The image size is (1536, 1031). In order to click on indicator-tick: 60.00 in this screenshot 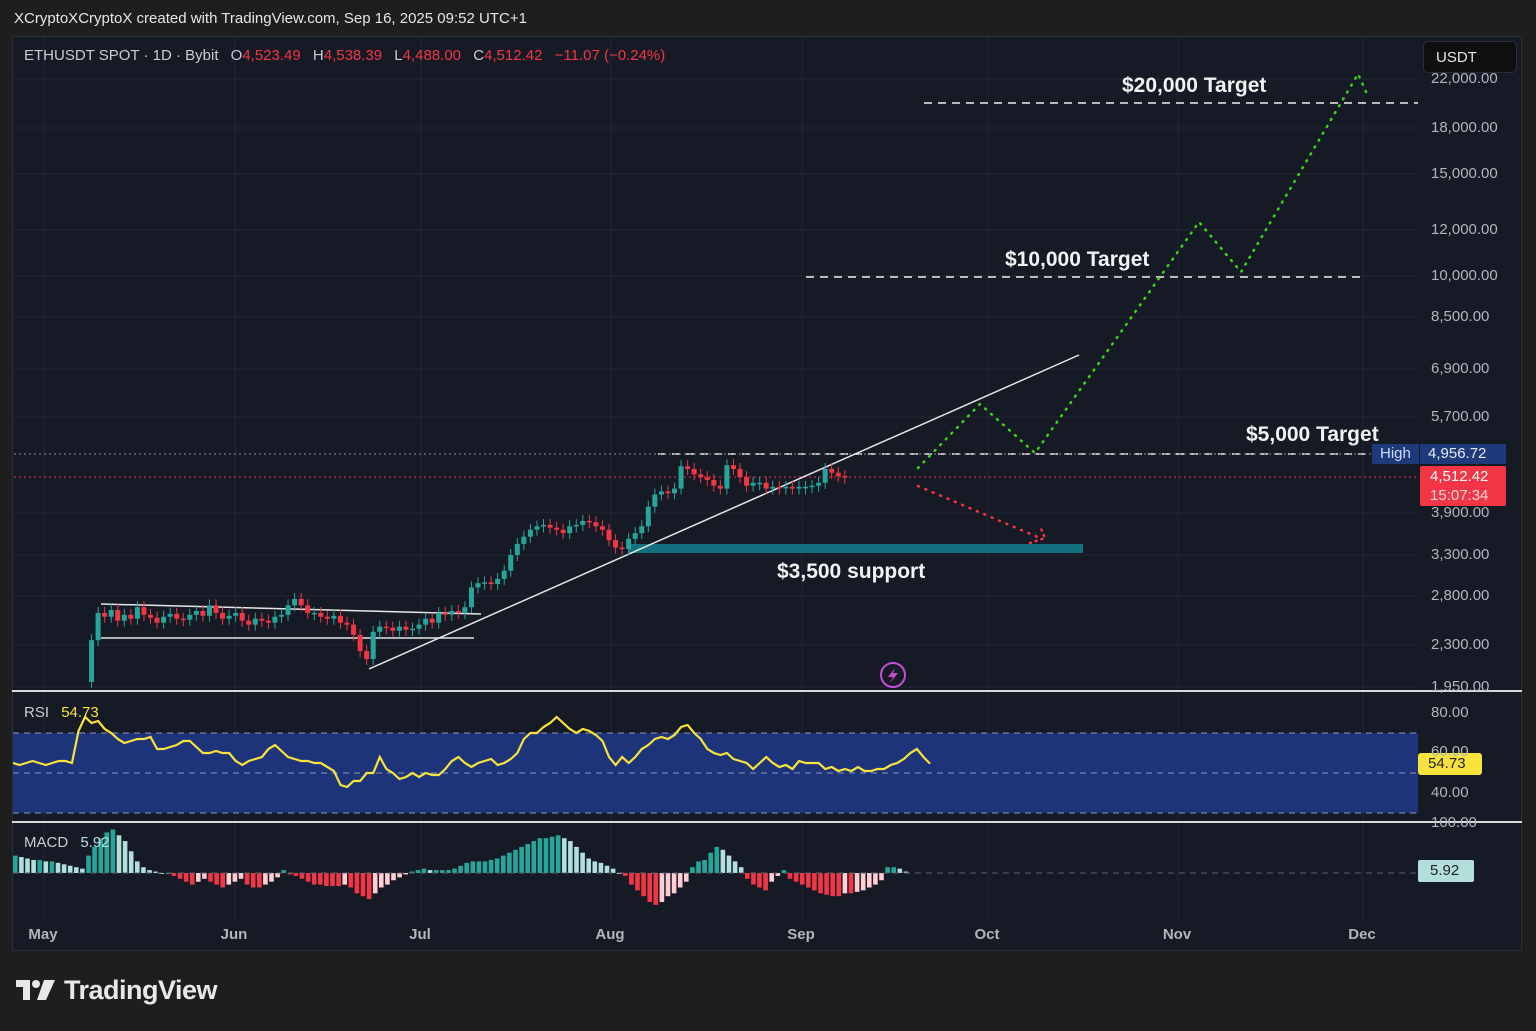, I will do `click(1450, 751)`.